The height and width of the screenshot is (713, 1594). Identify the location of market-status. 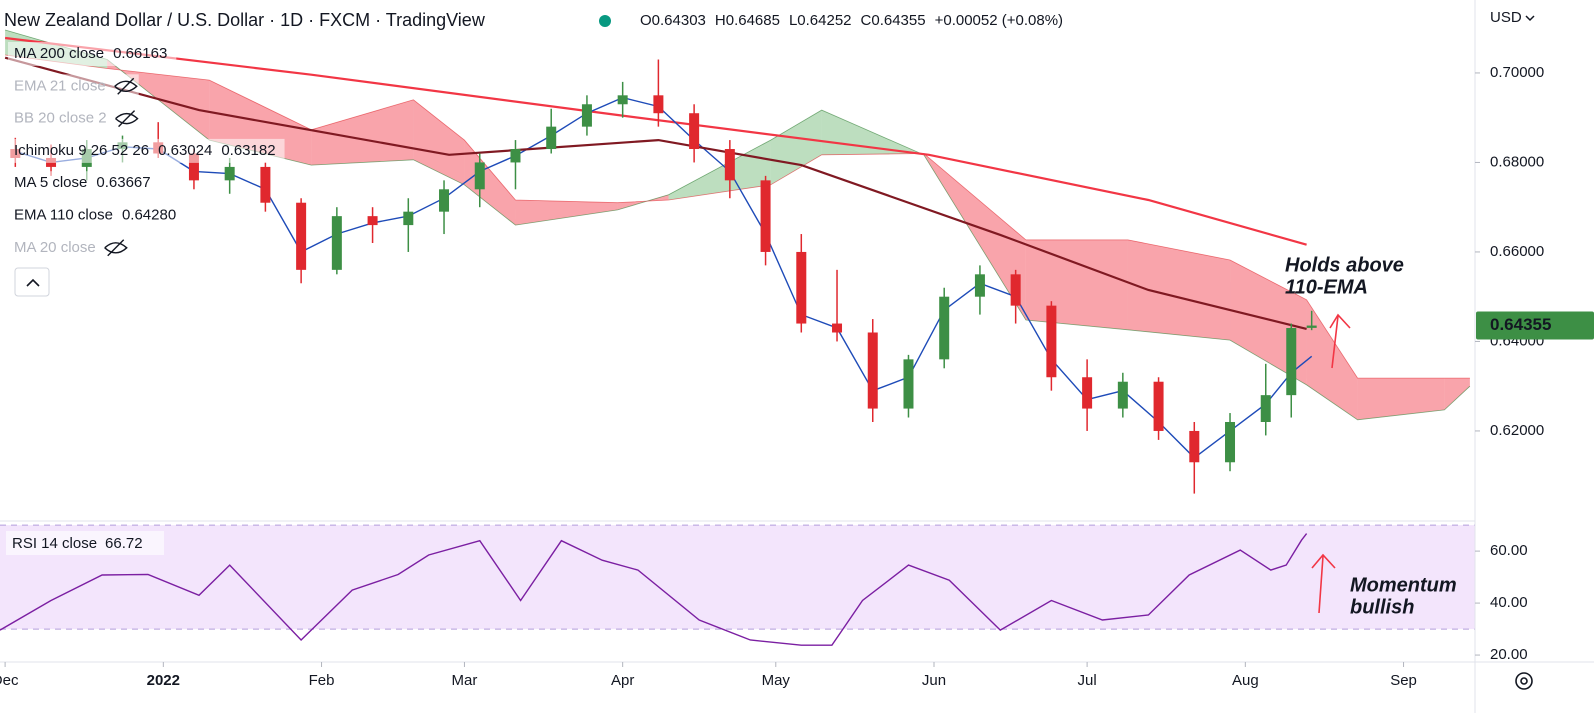
(605, 21).